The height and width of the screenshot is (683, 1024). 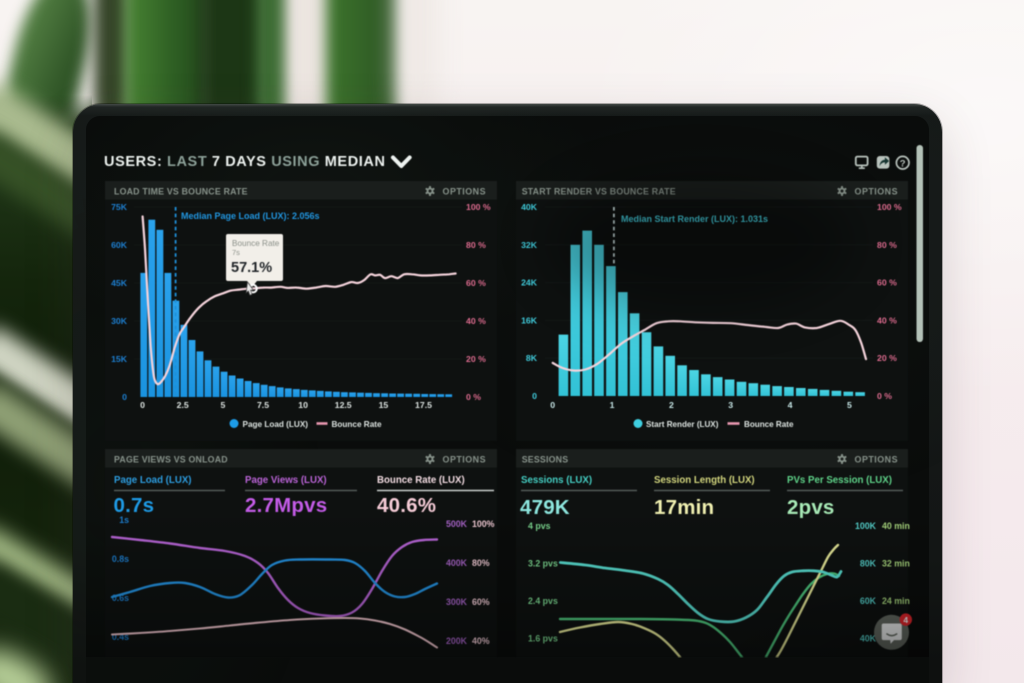 I want to click on svg-text: 40%, so click(x=481, y=641).